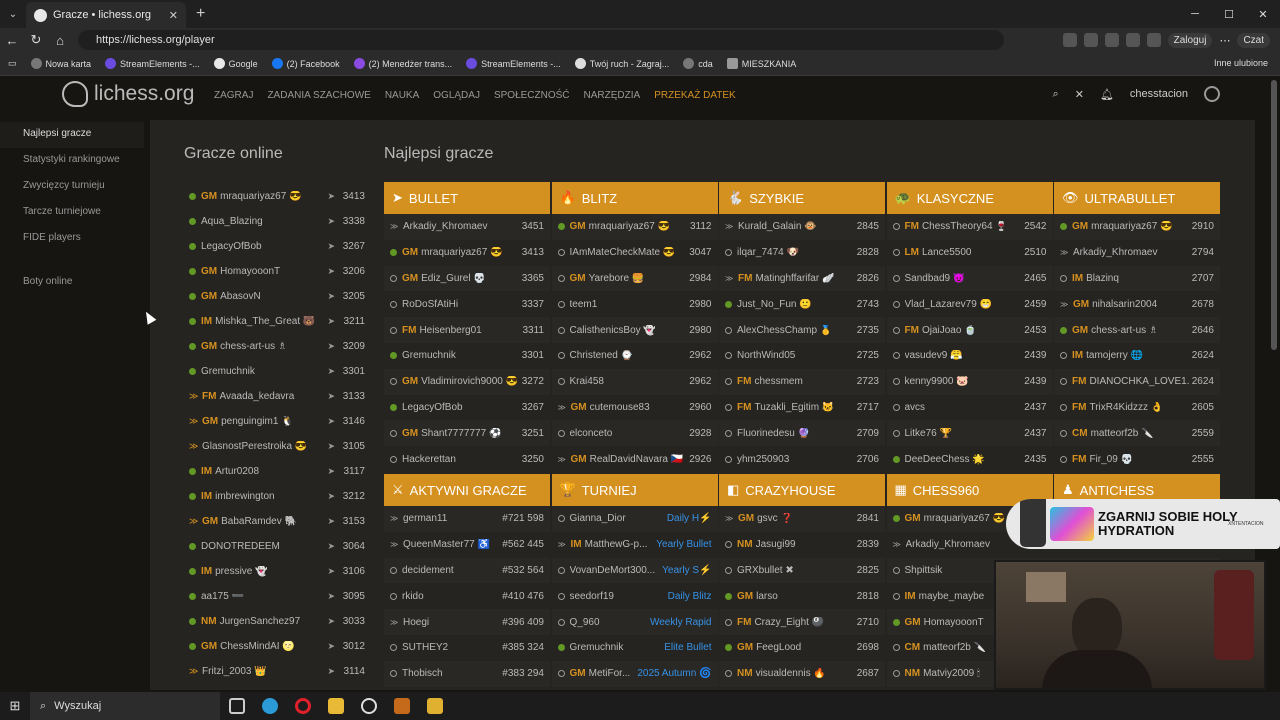  I want to click on leaderboard-row: GM chess-art-us ♗ 2646, so click(1137, 330).